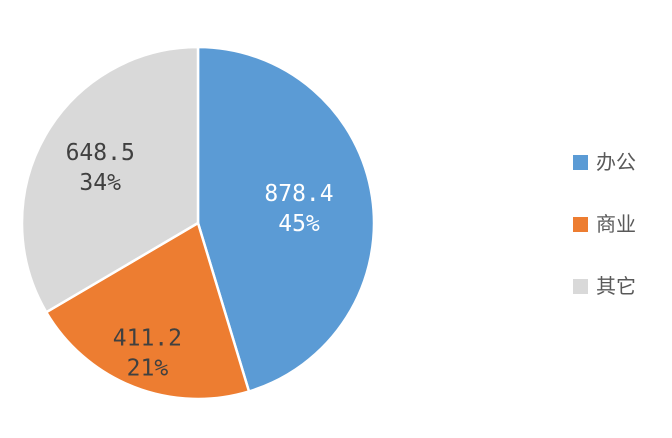 The image size is (672, 438). I want to click on legend: 办公 商业 其它, so click(604, 224).